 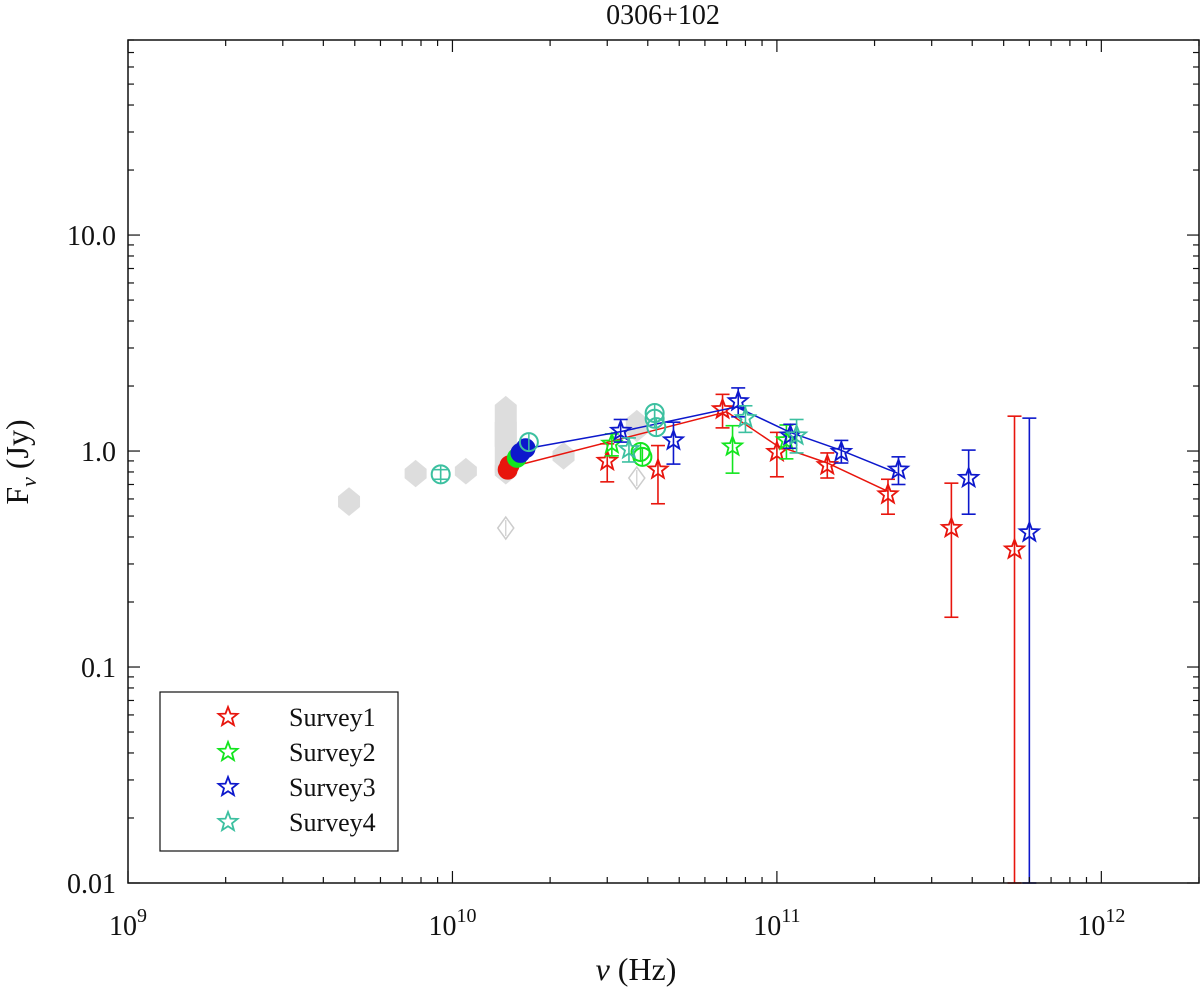 What do you see at coordinates (91, 884) in the screenshot?
I see `y-tick-label: 0.01` at bounding box center [91, 884].